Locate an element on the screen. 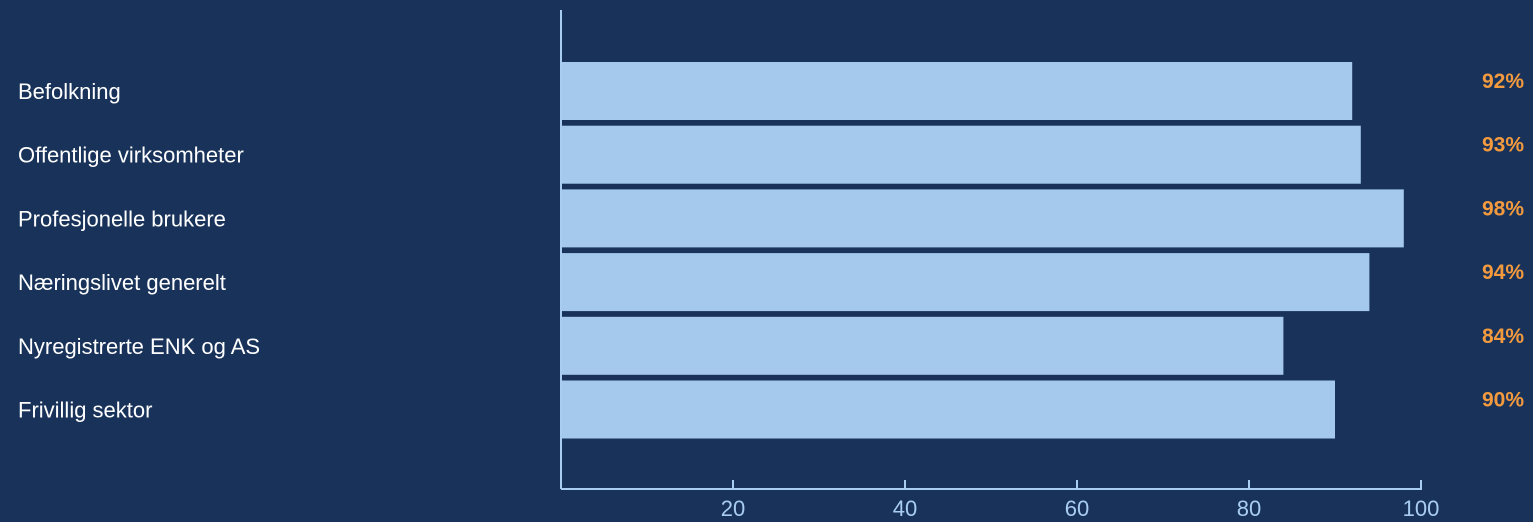 Image resolution: width=1533 pixels, height=522 pixels. category-label: Befolkning is located at coordinates (69, 91).